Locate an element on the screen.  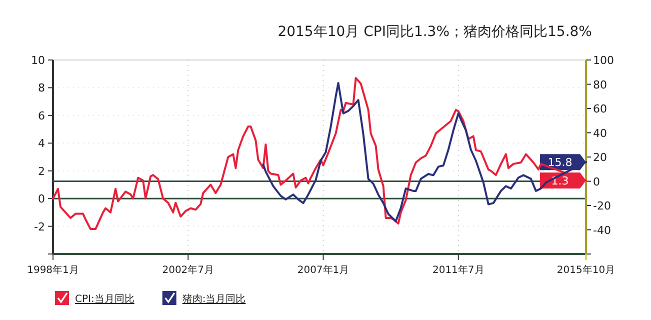
x-tick-label: 2011年7月 is located at coordinates (458, 270).